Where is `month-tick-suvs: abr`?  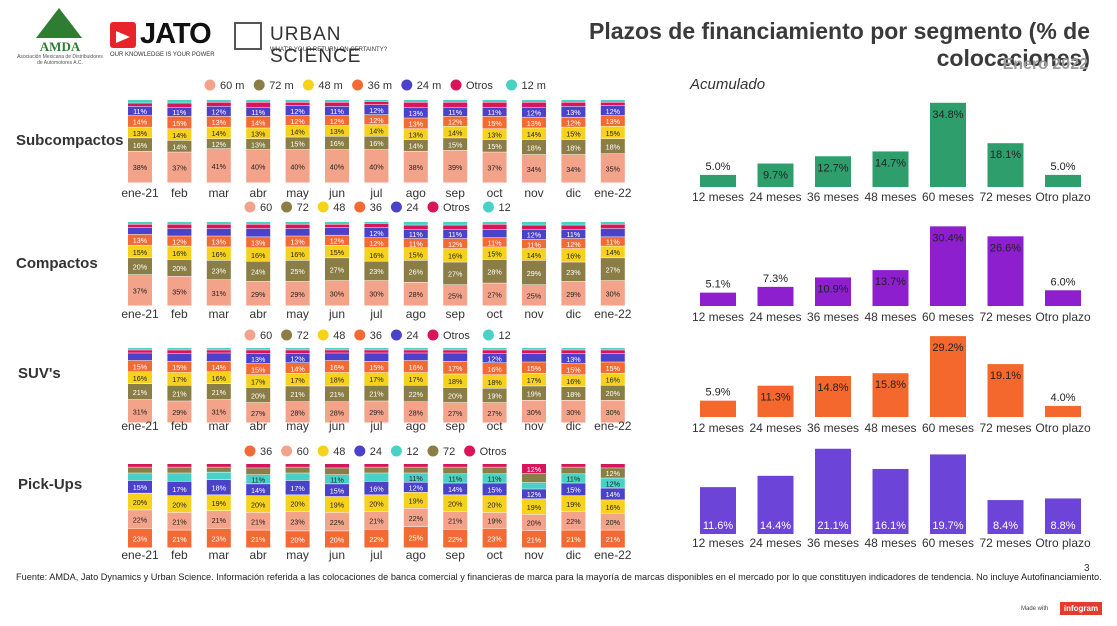 month-tick-suvs: abr is located at coordinates (258, 426).